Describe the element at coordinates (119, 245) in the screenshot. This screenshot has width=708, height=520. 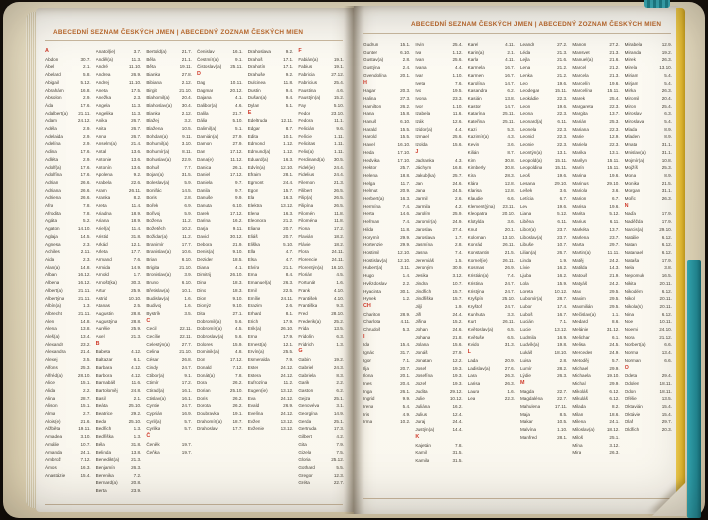
I see `name-entry: Arkád 12.1.` at that location.